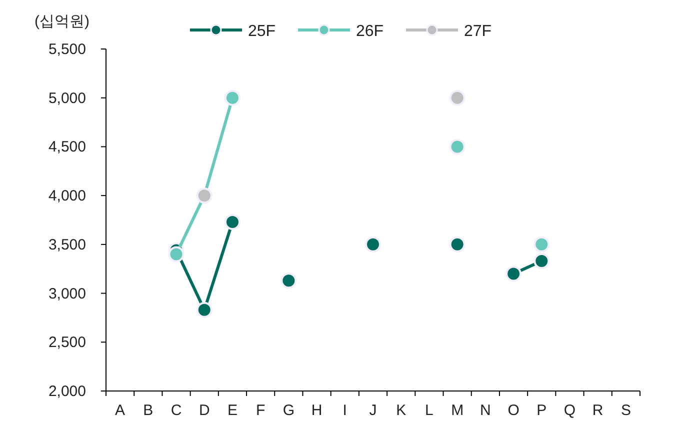 The width and height of the screenshot is (680, 426). I want to click on x-tick-label: P, so click(541, 410).